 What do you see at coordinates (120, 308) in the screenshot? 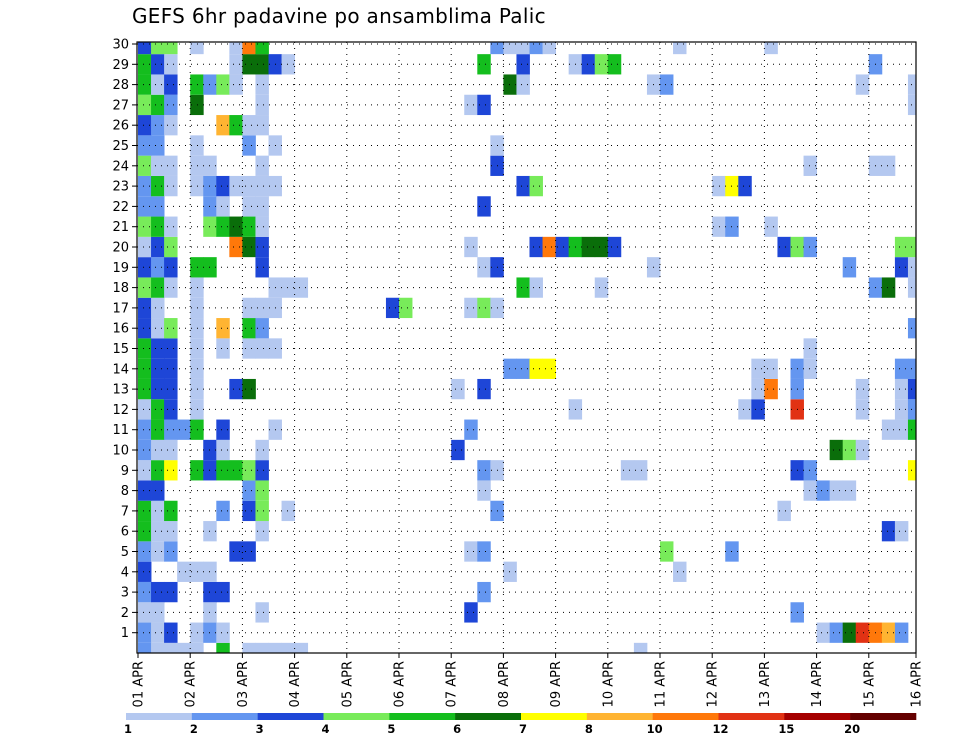
I see `y-tick-label: 17` at bounding box center [120, 308].